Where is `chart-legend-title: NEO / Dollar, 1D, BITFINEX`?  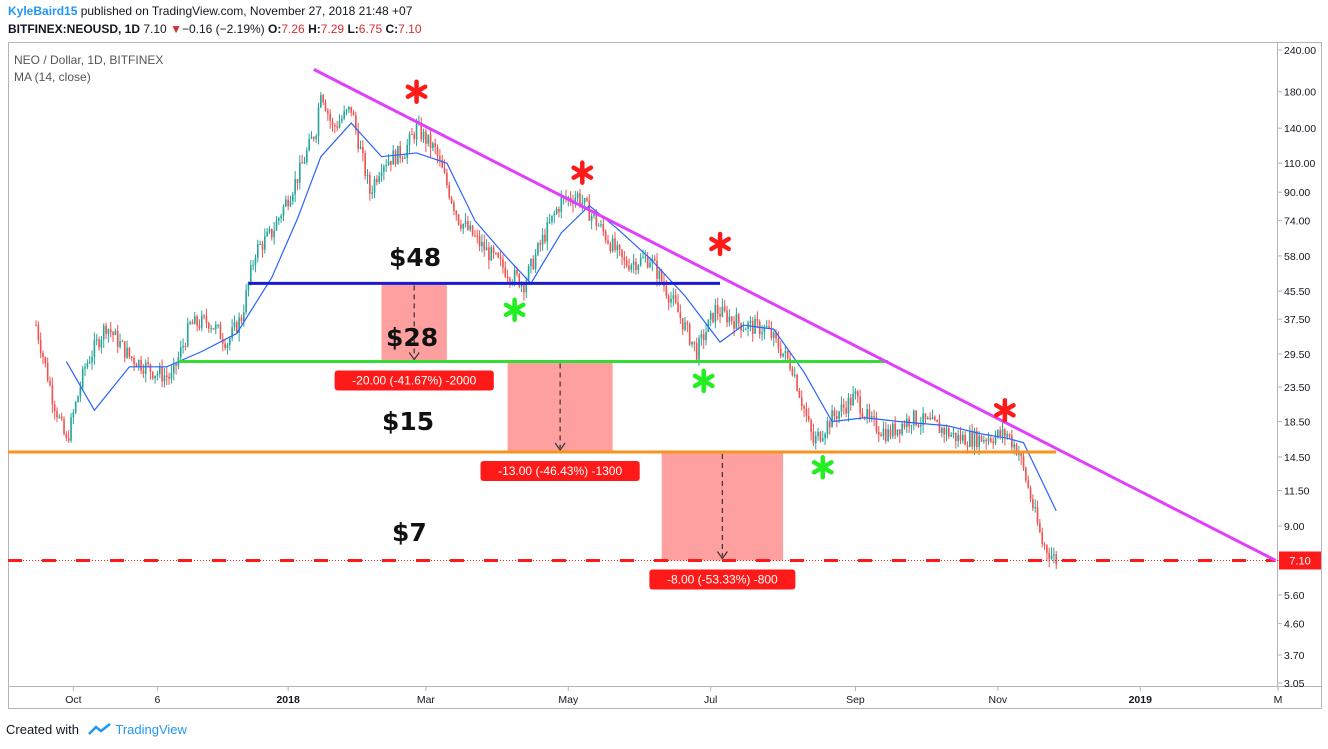 chart-legend-title: NEO / Dollar, 1D, BITFINEX is located at coordinates (89, 60).